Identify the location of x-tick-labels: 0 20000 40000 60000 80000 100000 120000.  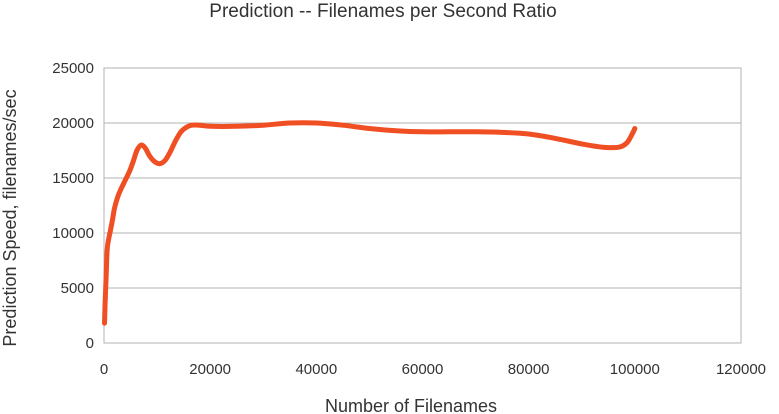
(433, 369).